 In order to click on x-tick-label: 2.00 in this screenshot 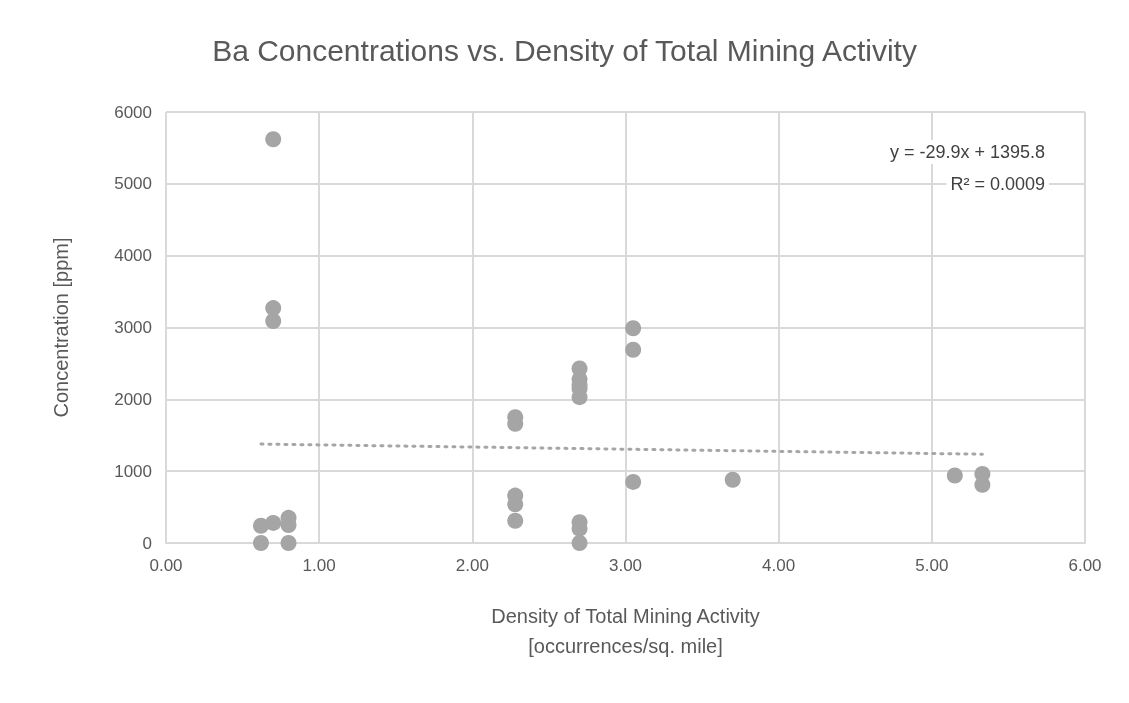, I will do `click(472, 565)`.